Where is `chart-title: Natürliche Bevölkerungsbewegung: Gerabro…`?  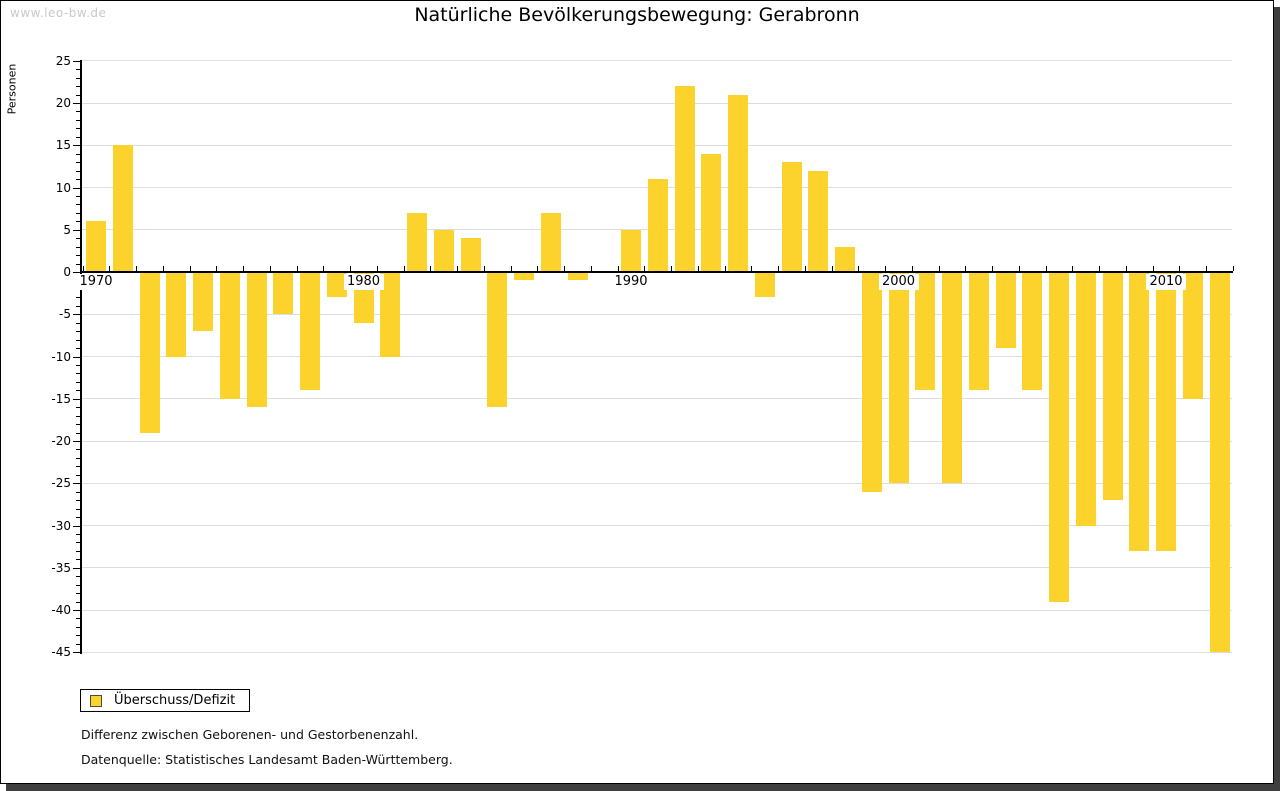 chart-title: Natürliche Bevölkerungsbewegung: Gerabro… is located at coordinates (637, 15).